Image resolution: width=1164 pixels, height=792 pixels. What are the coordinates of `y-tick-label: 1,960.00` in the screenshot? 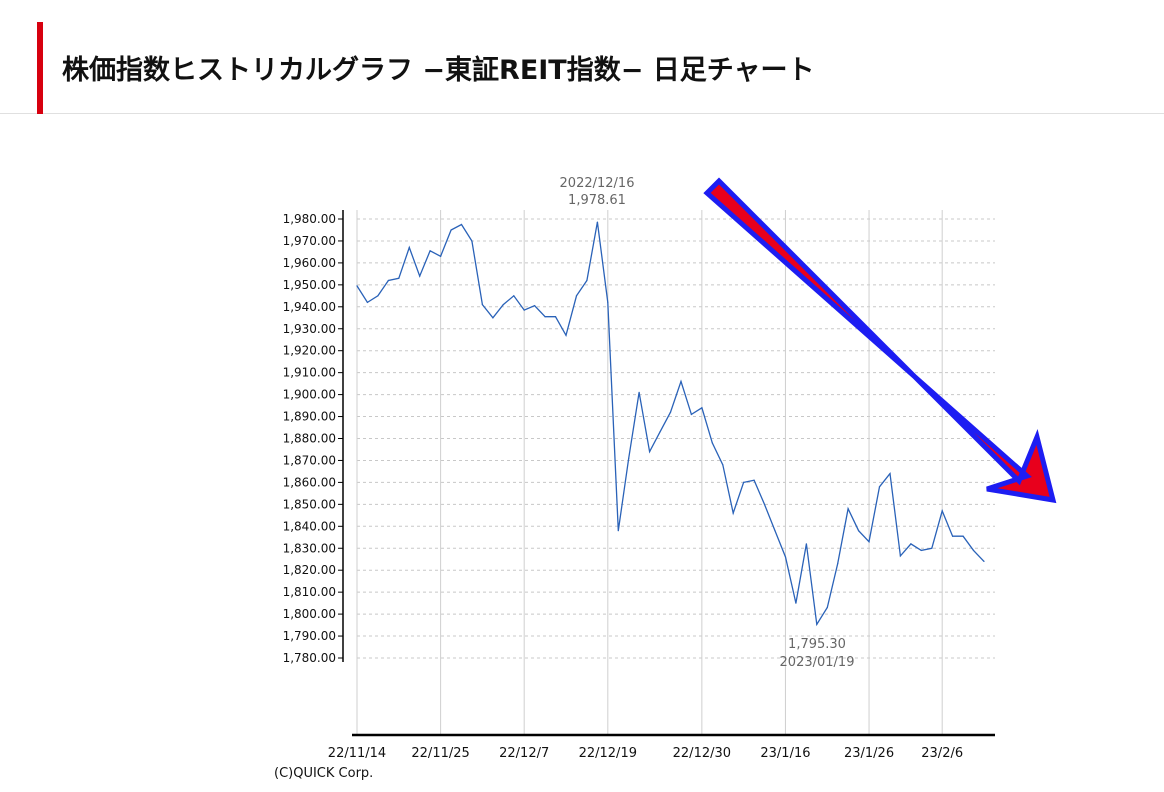 It's located at (309, 263).